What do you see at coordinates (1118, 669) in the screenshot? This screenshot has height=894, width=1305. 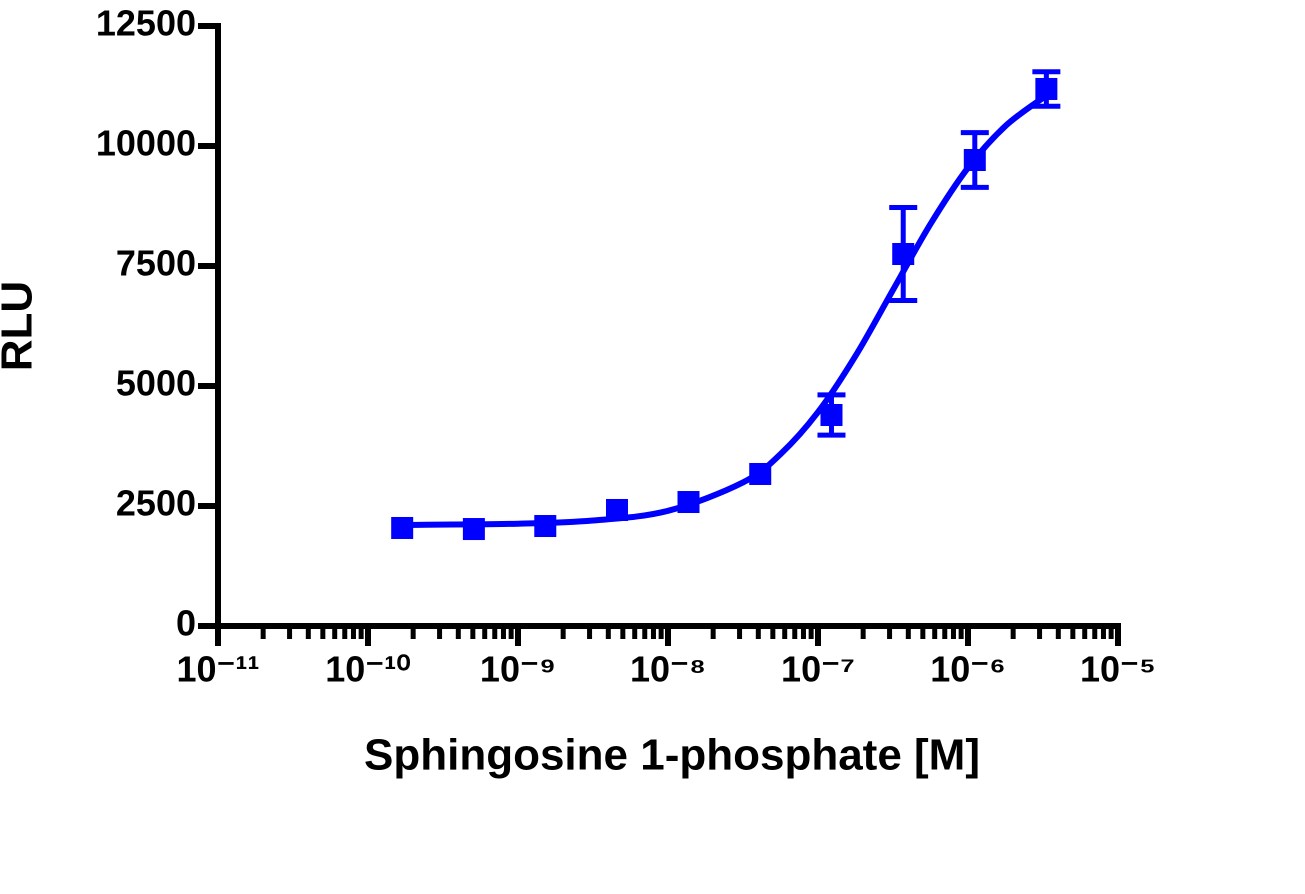 I see `x-tick-label: 10⁻⁵` at bounding box center [1118, 669].